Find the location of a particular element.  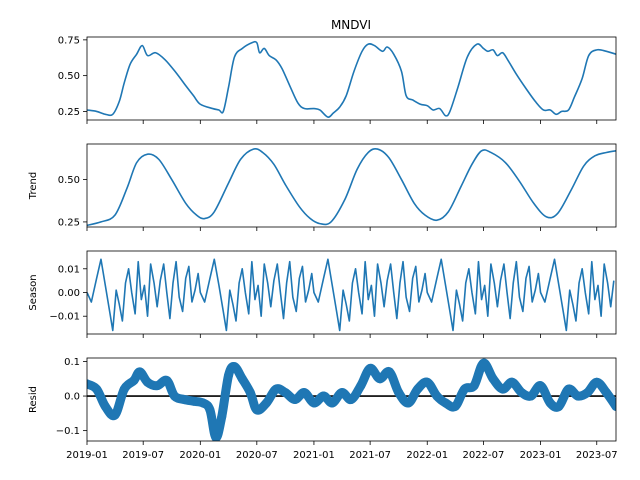

observed-ytick-label: 0.50 is located at coordinates (69, 76).